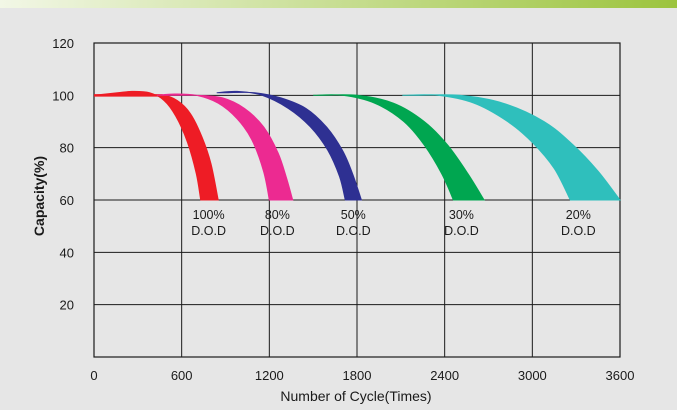 This screenshot has height=410, width=677. What do you see at coordinates (578, 231) in the screenshot?
I see `series-label-dod-4: D.O.D` at bounding box center [578, 231].